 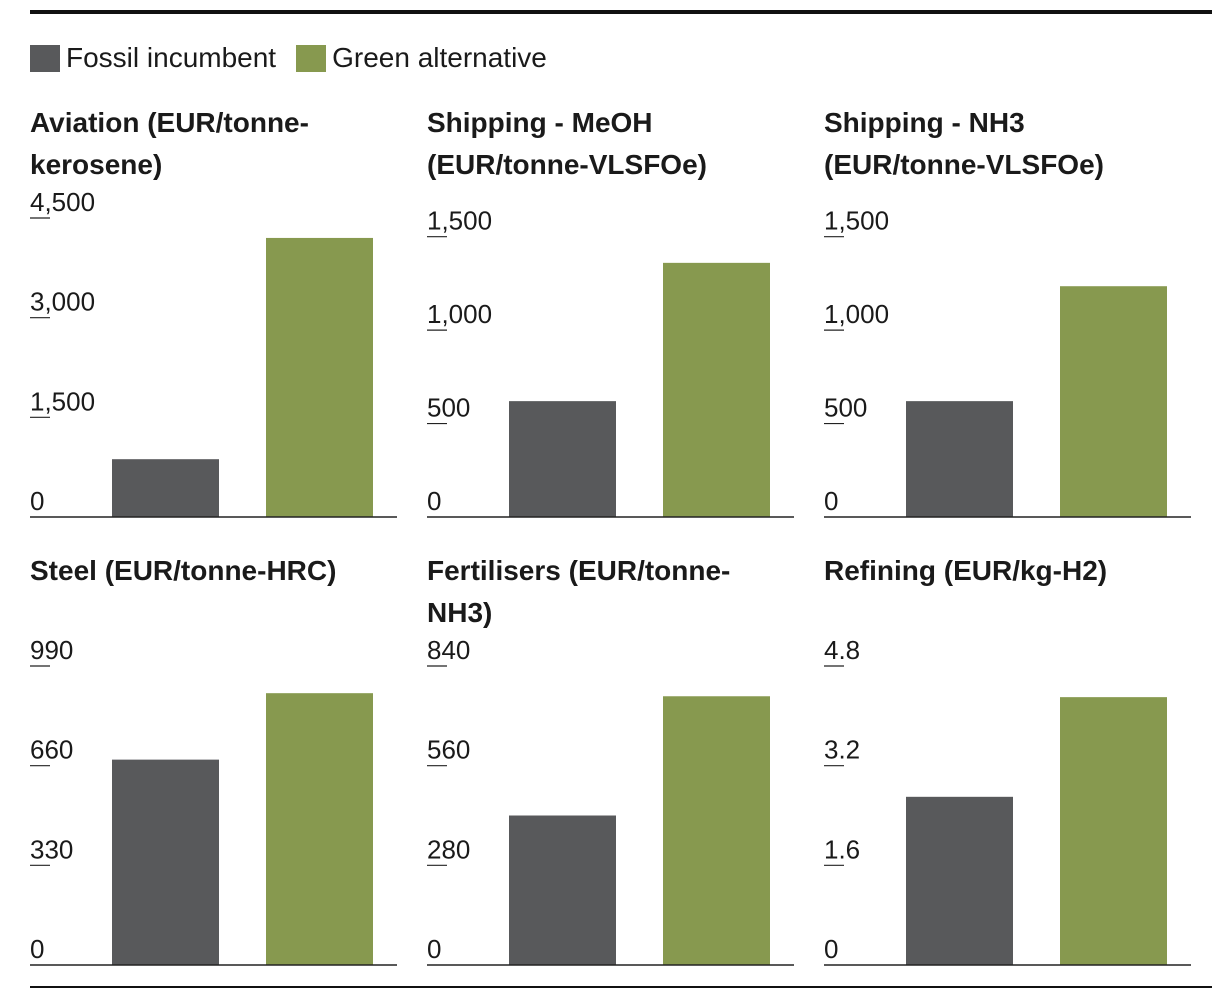 What do you see at coordinates (1007, 362) in the screenshot?
I see `chart-panel-3: 0 500 1,000 1,500` at bounding box center [1007, 362].